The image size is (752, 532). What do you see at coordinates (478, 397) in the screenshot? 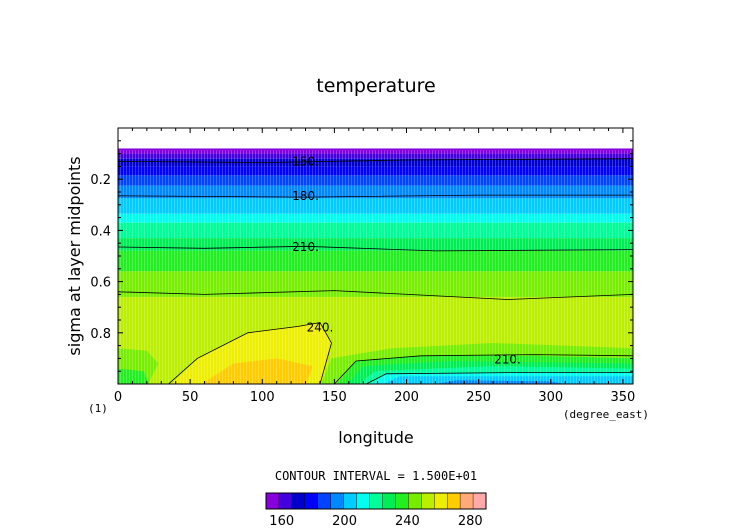
I see `x-tick-label: 250` at bounding box center [478, 397].